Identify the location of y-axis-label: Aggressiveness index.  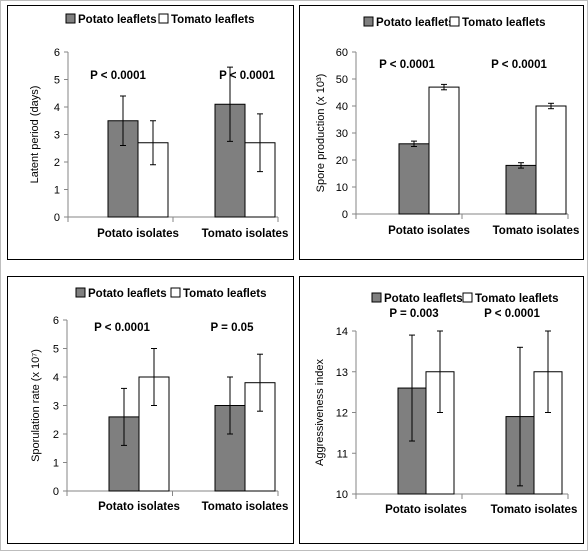
(320, 413).